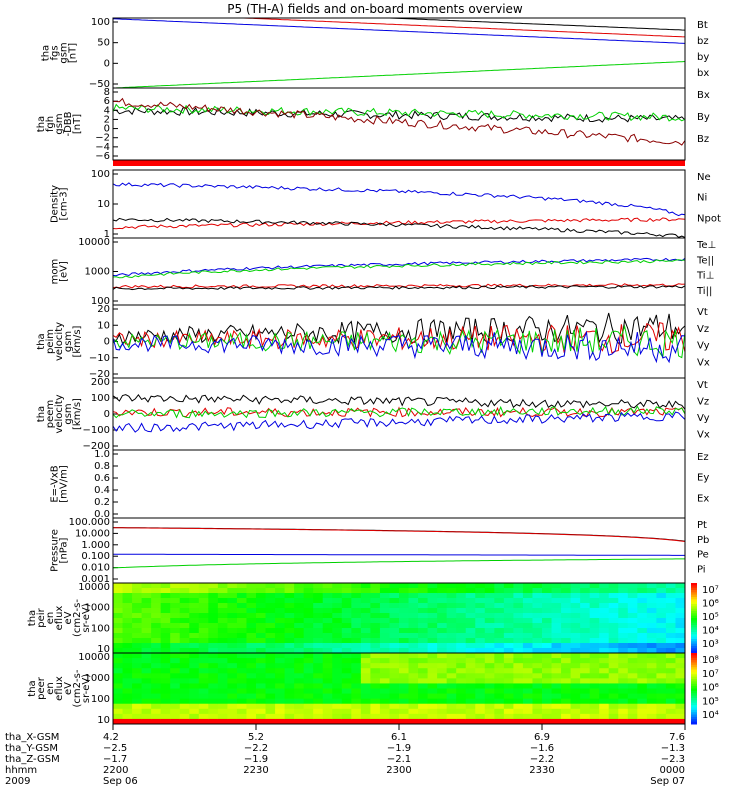 The width and height of the screenshot is (750, 800). What do you see at coordinates (703, 57) in the screenshot?
I see `legend-by: by` at bounding box center [703, 57].